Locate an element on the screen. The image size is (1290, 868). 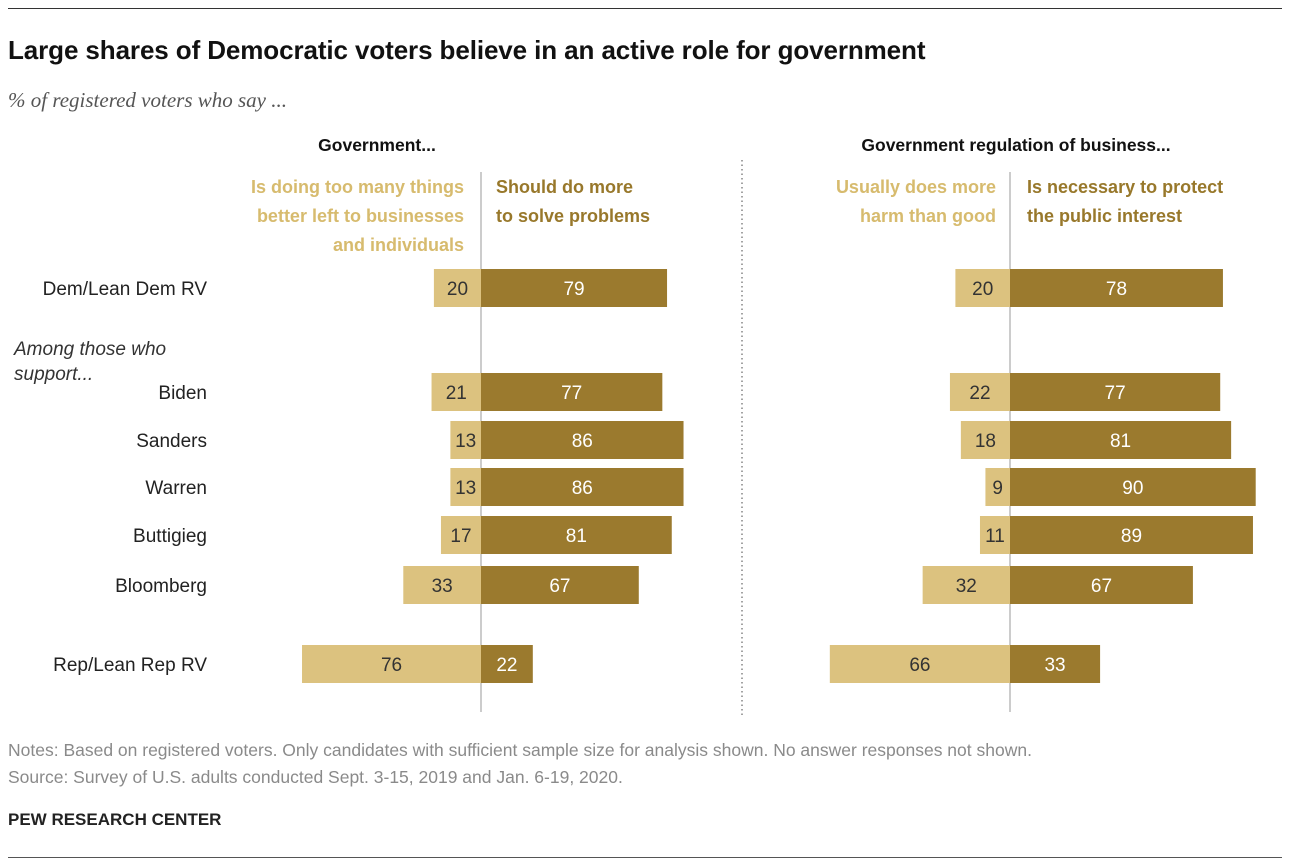
regulation-necessary-header-line-1: Is necessary to protect is located at coordinates (1125, 187).